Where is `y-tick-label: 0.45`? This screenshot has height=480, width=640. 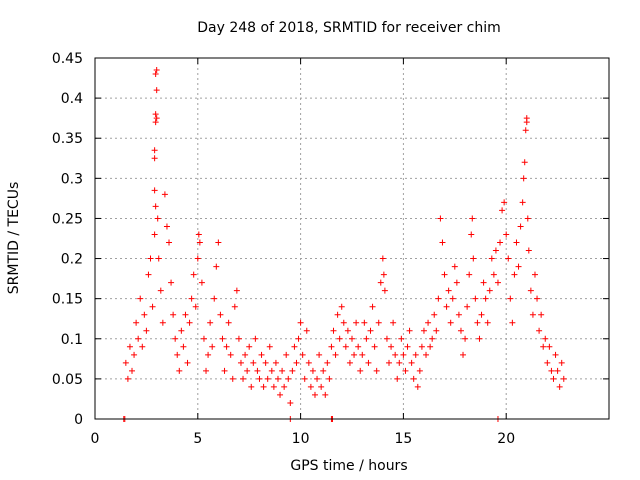 y-tick-label: 0.45 is located at coordinates (67, 59).